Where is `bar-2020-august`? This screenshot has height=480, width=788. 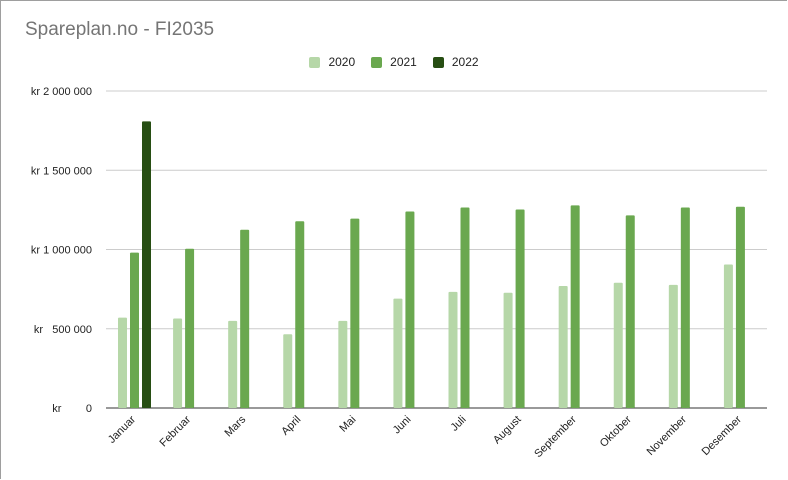
bar-2020-august is located at coordinates (508, 350).